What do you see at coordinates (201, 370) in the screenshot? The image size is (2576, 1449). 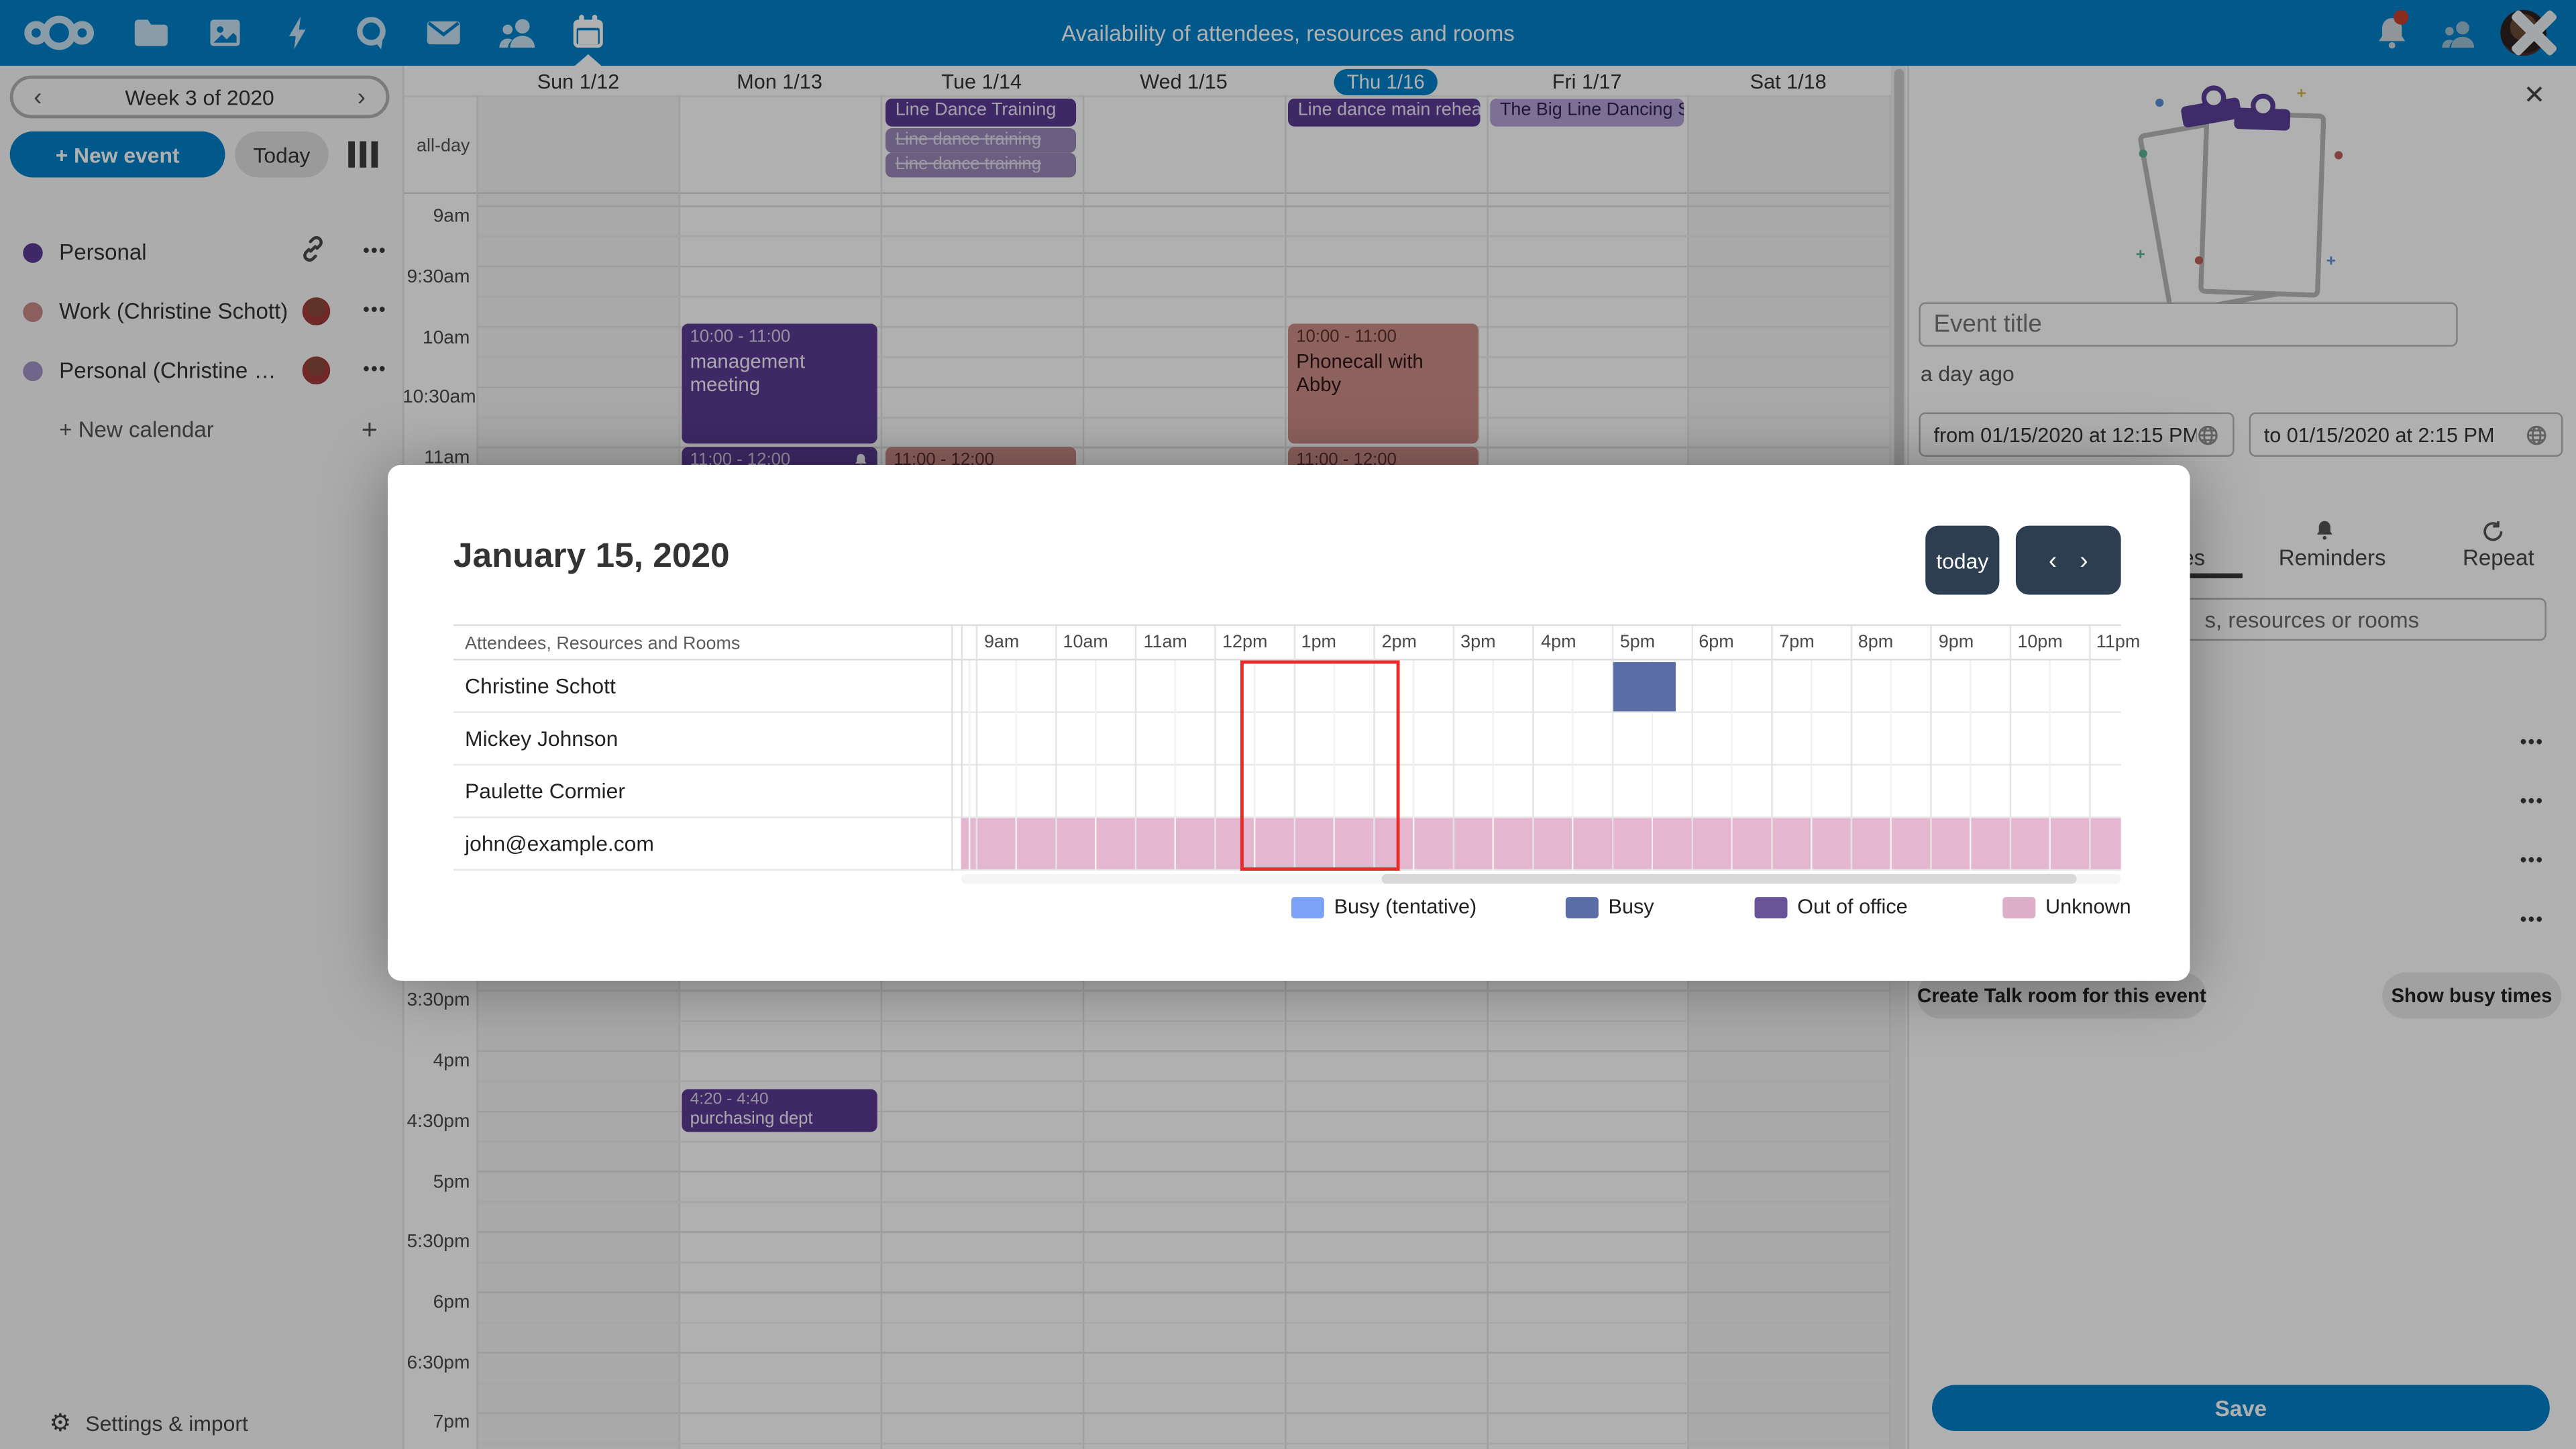 I see `sidebar-item-personal-christine: Personal (Christine Scho…) •••` at bounding box center [201, 370].